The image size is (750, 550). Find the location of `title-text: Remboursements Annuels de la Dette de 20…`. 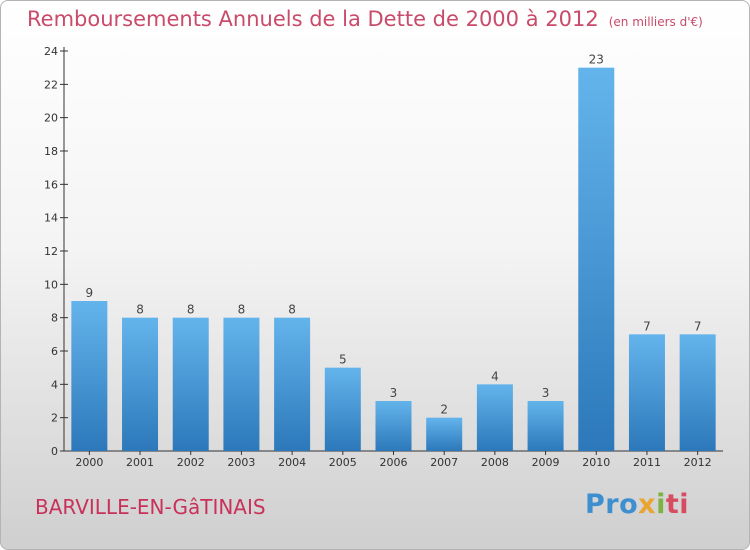

title-text: Remboursements Annuels de la Dette de 20… is located at coordinates (313, 19).